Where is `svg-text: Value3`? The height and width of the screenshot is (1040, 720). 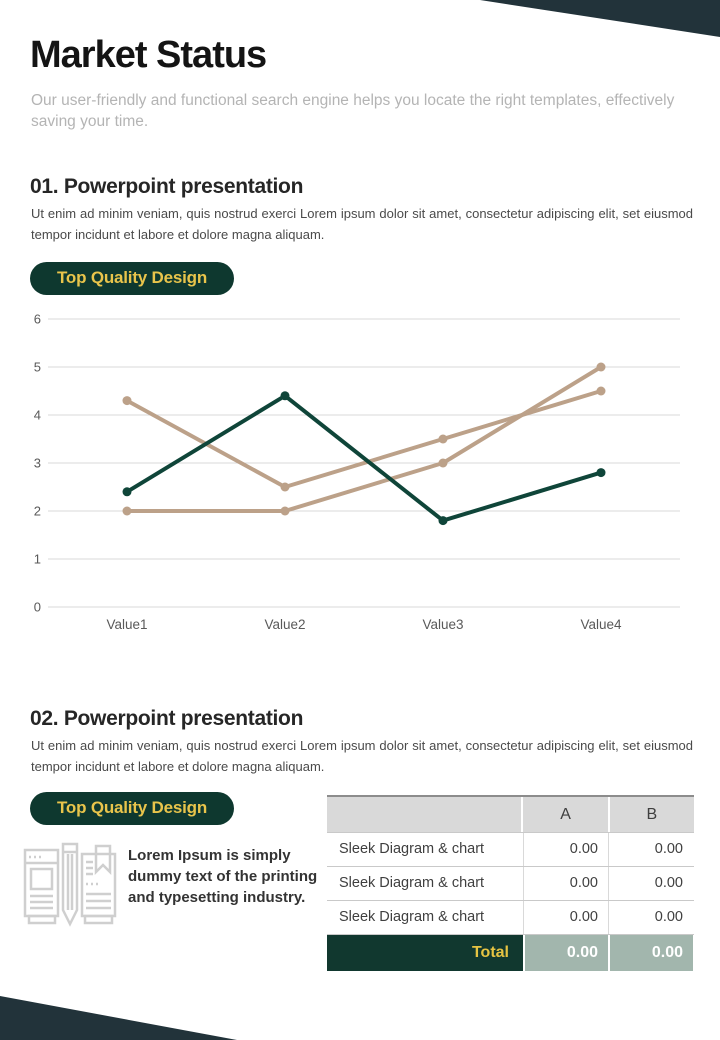
svg-text: Value3 is located at coordinates (442, 624).